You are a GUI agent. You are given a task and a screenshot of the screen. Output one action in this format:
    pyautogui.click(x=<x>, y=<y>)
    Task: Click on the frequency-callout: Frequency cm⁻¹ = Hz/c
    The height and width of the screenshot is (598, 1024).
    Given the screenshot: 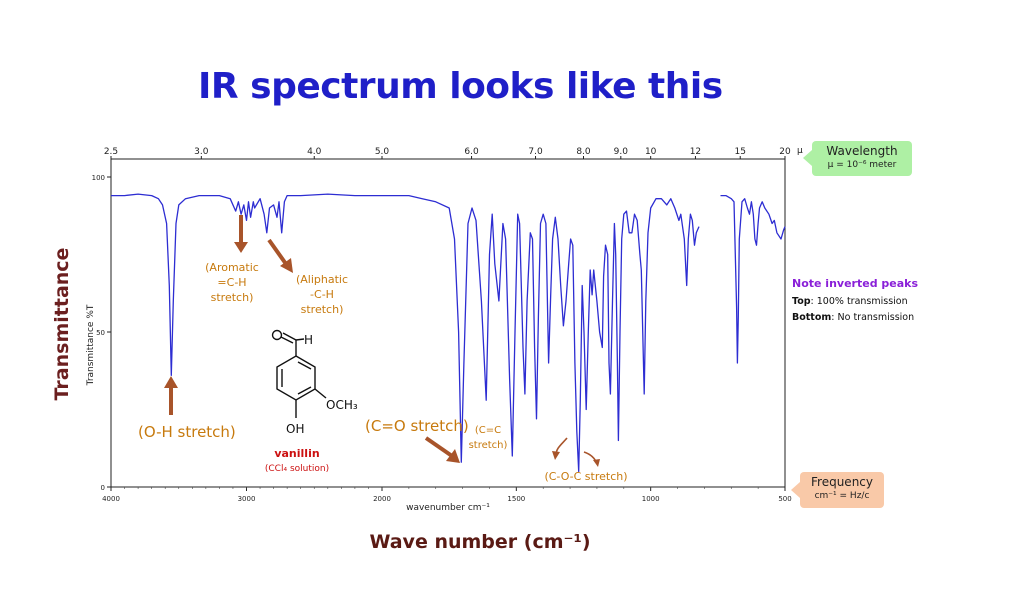 What is the action you would take?
    pyautogui.click(x=837, y=490)
    